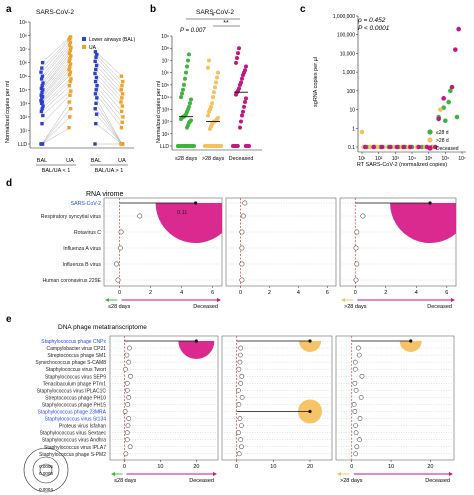 The height and width of the screenshot is (495, 474). I want to click on panel-e-bubble-large, so click(310, 346).